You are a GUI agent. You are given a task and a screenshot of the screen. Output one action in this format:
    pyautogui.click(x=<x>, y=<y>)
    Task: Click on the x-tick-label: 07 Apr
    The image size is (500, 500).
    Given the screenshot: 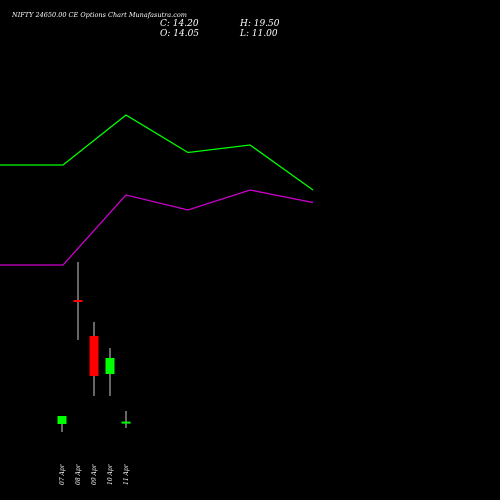 What is the action you would take?
    pyautogui.click(x=62, y=474)
    